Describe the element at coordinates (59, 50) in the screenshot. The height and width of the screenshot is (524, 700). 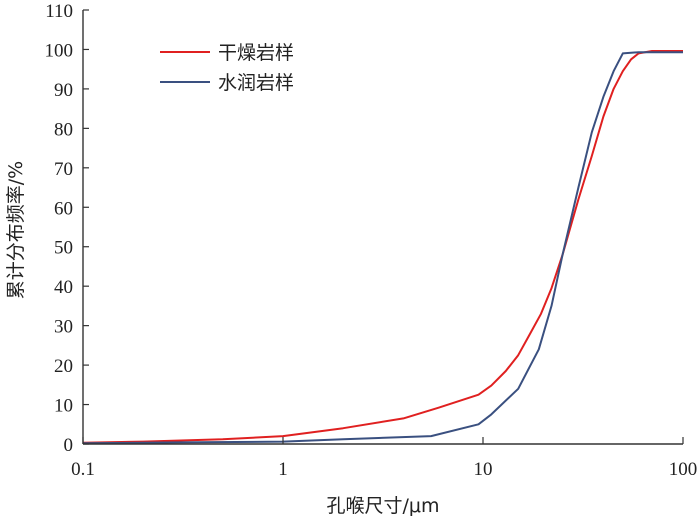
I see `y-tick-label: 100` at that location.